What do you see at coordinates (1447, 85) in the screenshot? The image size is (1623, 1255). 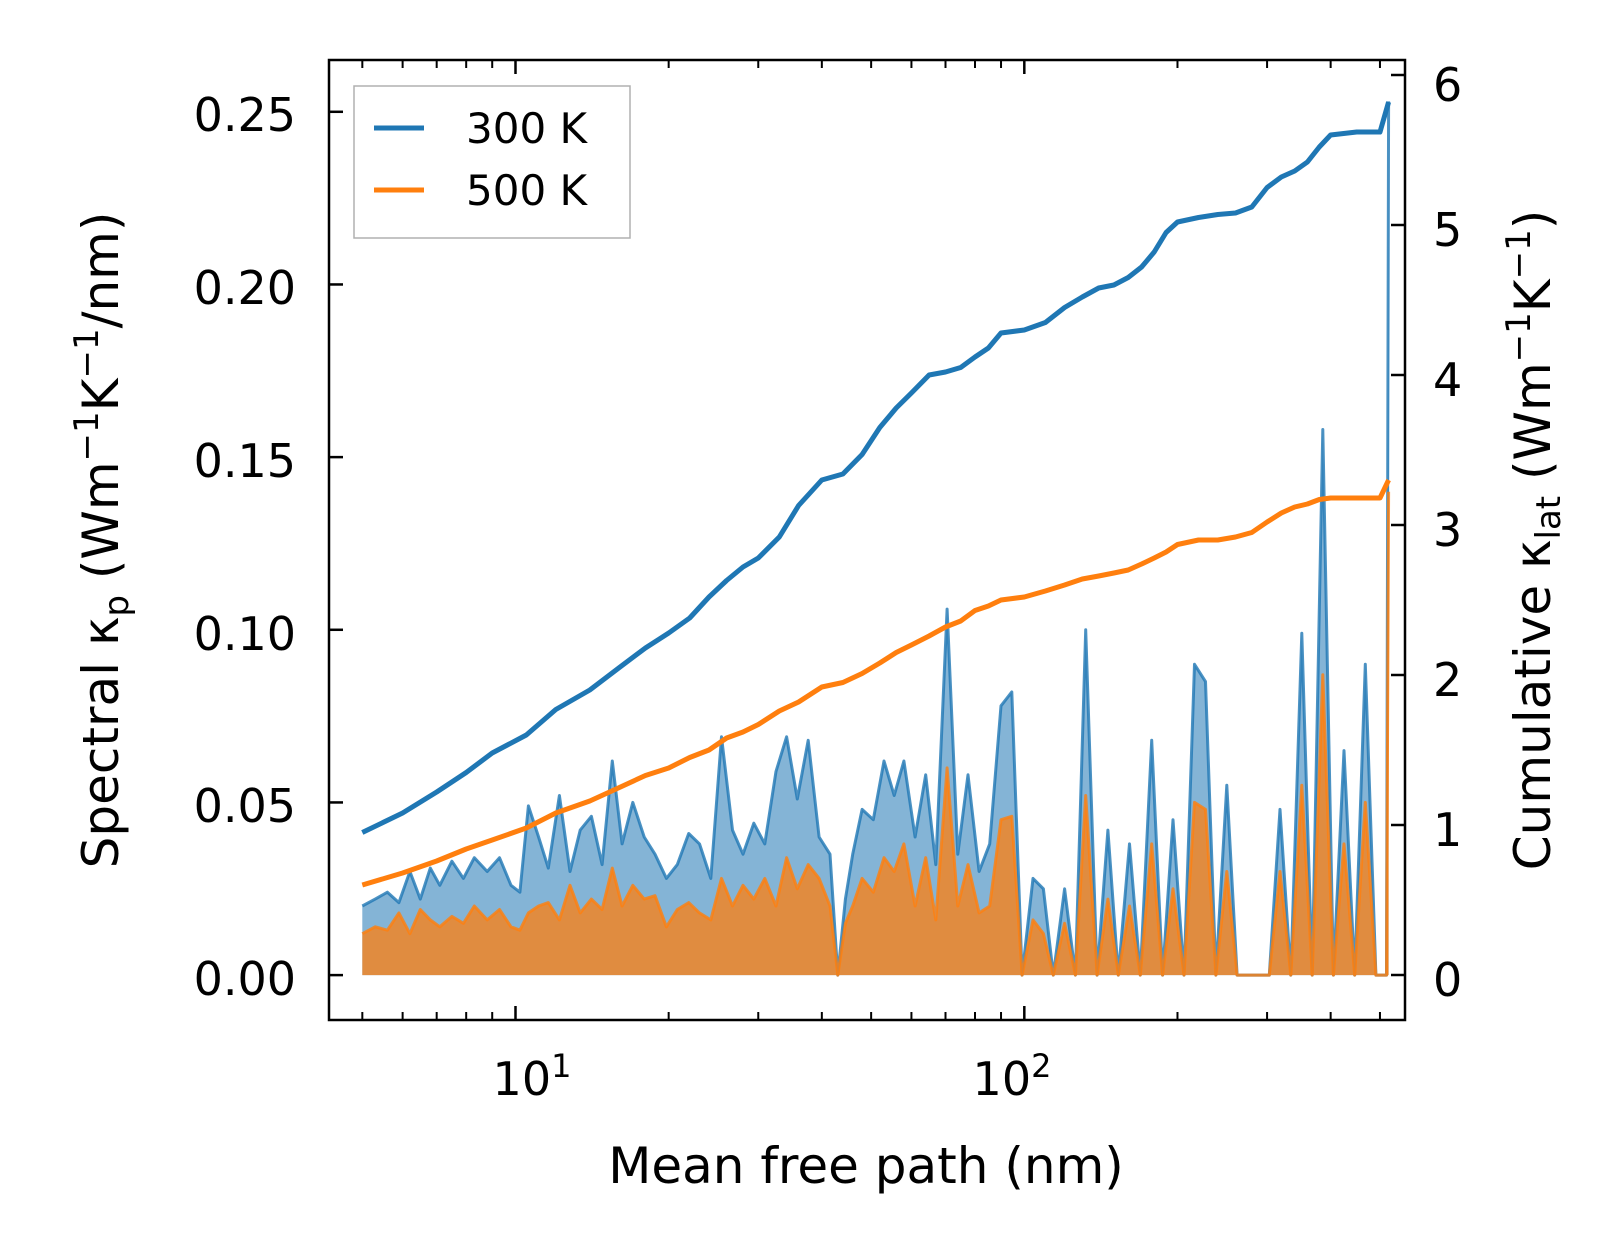 I see `y-right-tick-label: 6` at bounding box center [1447, 85].